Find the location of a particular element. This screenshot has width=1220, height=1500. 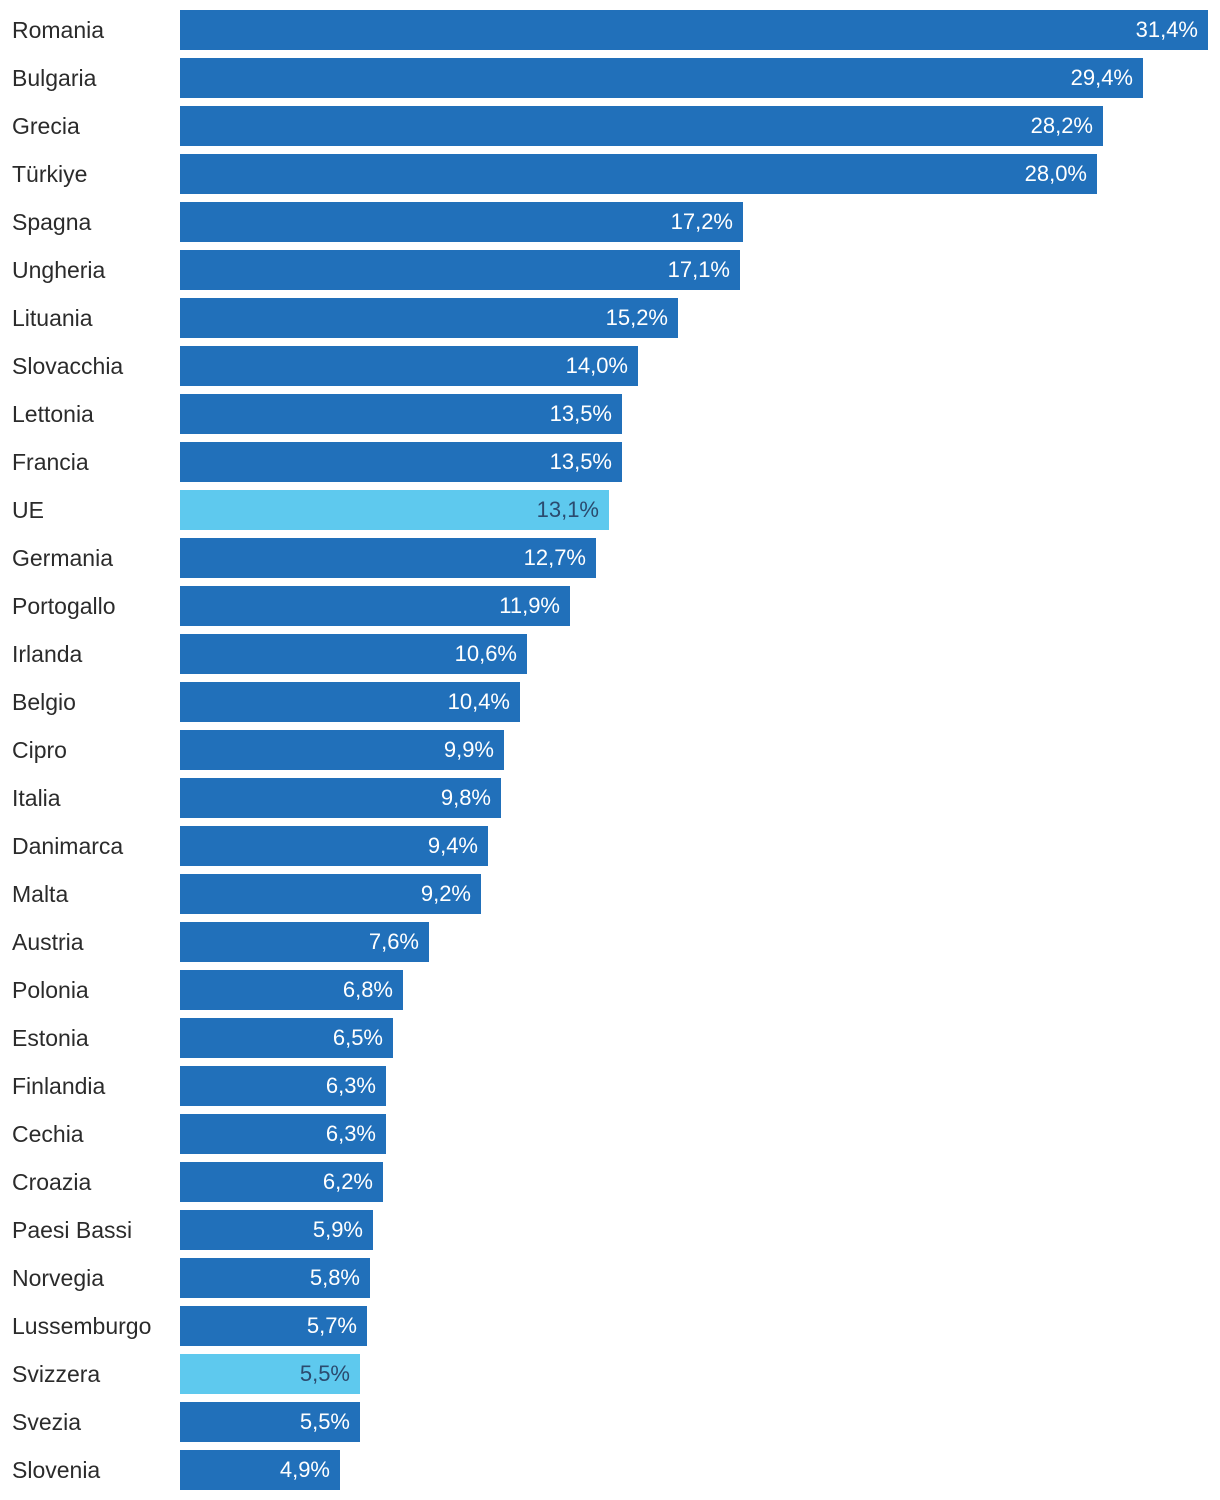

bar: 17,2% is located at coordinates (461, 222).